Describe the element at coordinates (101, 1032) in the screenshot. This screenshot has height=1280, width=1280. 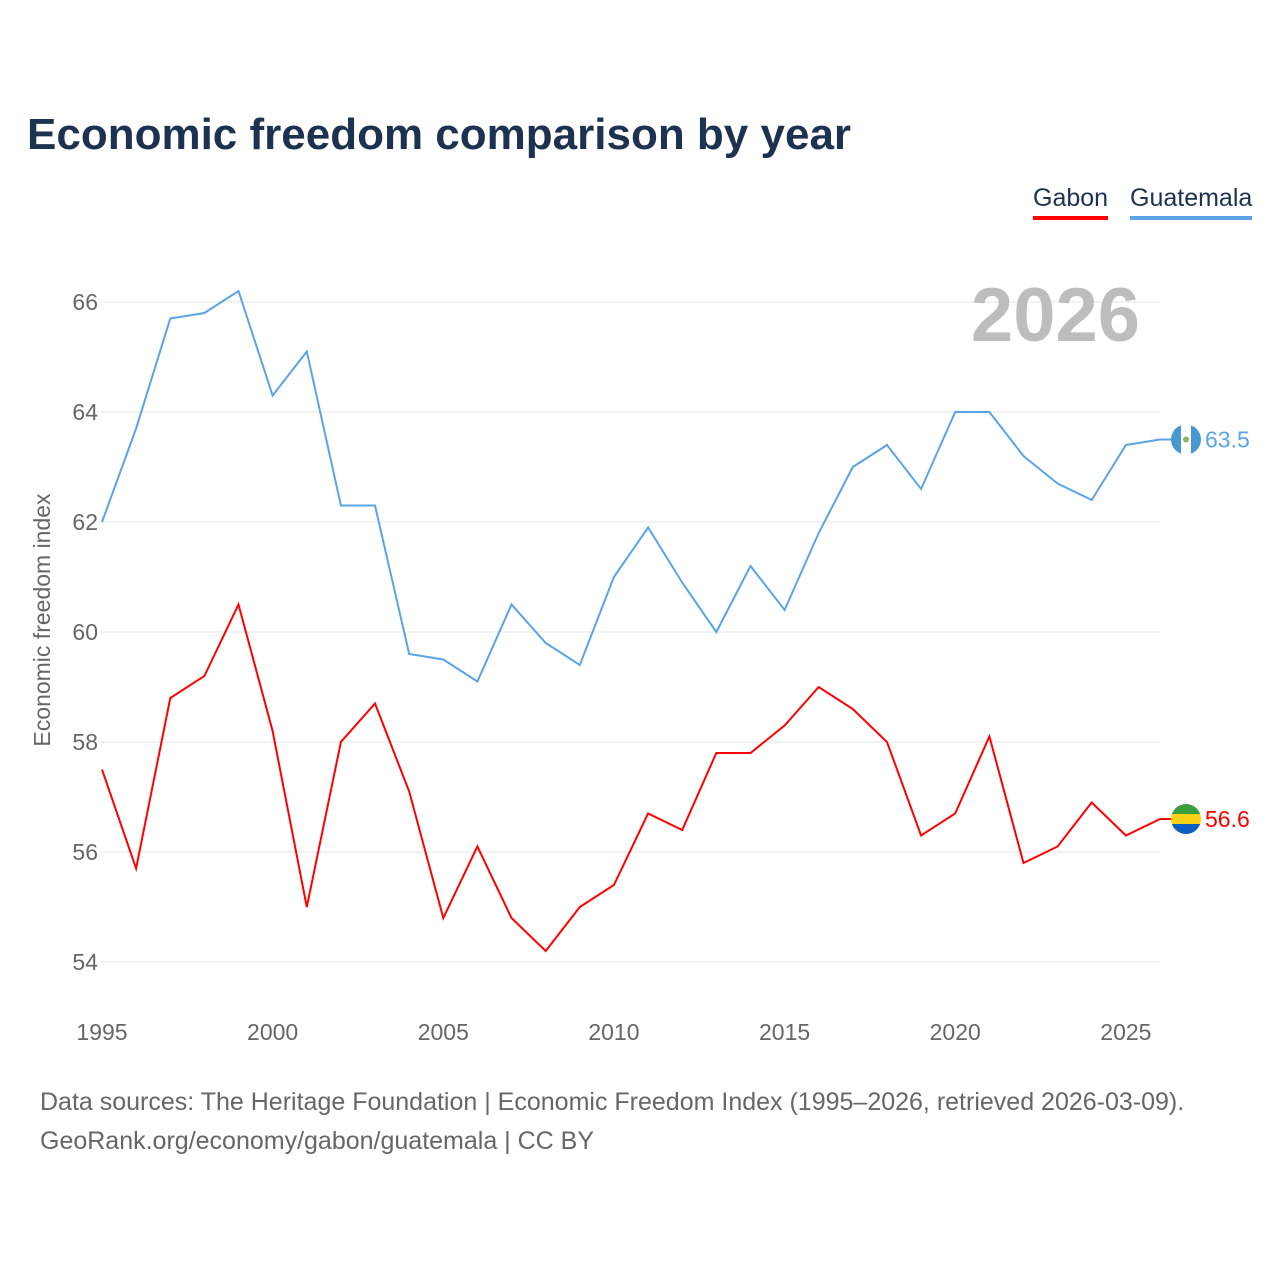
I see `x-tick-label: 1995` at that location.